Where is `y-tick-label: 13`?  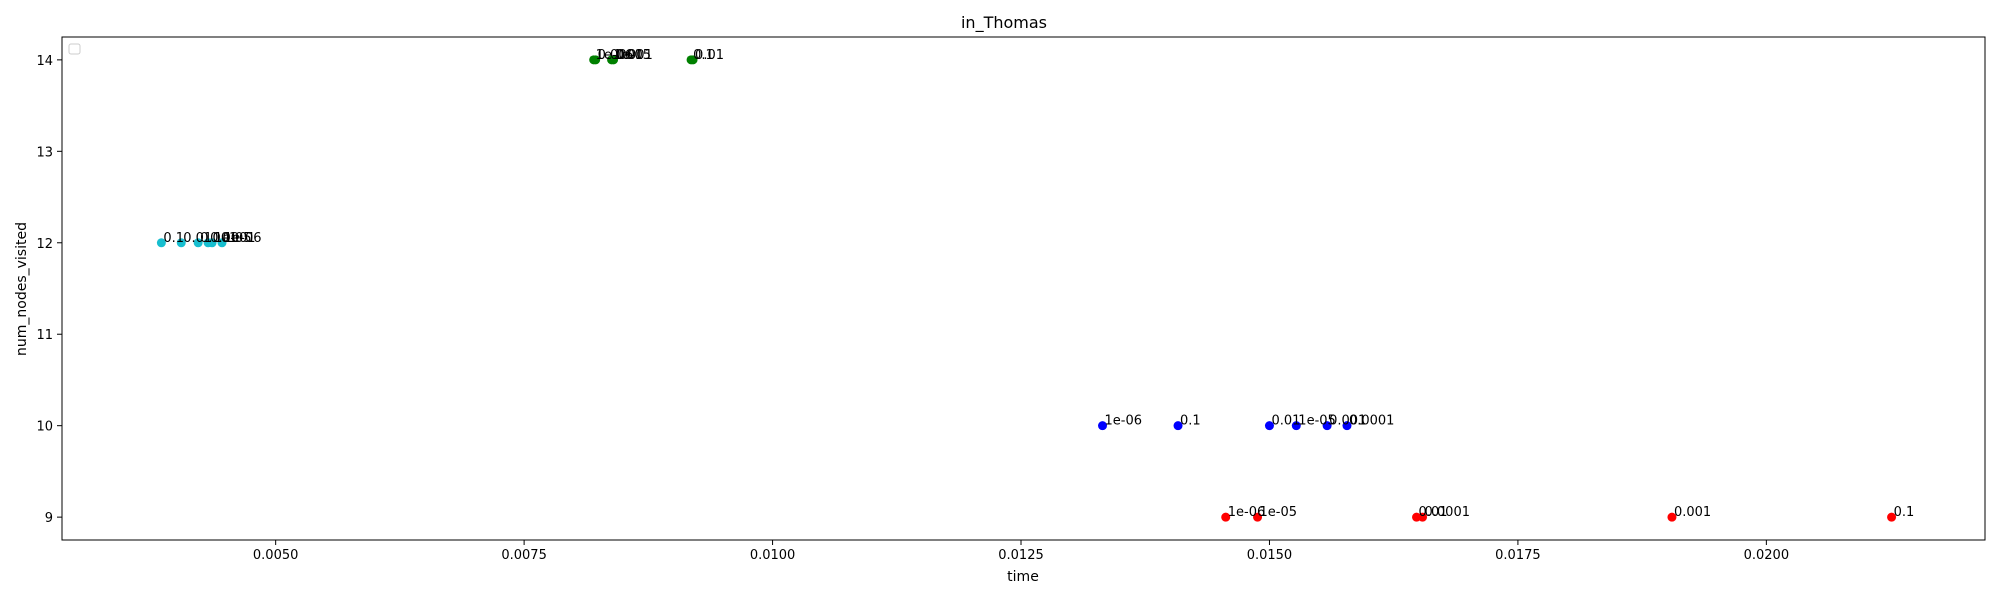 y-tick-label: 13 is located at coordinates (44, 152).